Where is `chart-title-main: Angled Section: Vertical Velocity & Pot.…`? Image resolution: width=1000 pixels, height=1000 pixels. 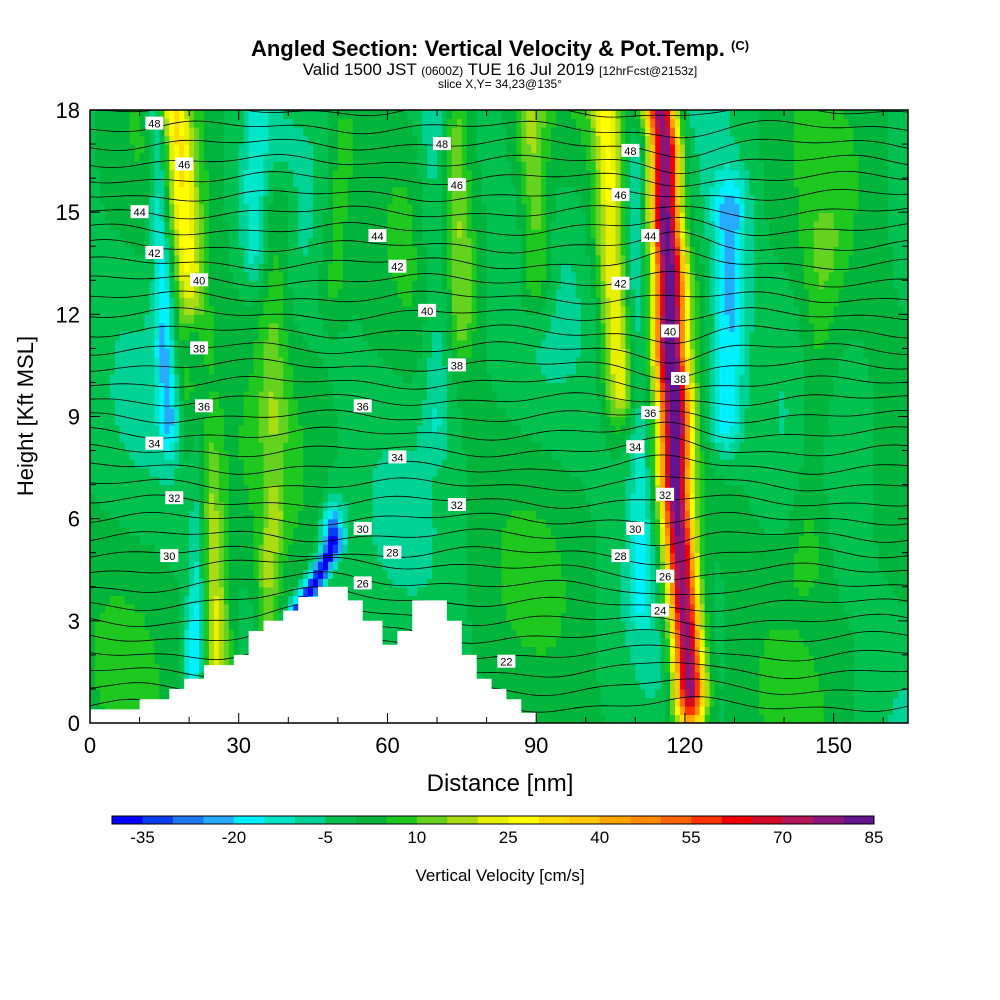 chart-title-main: Angled Section: Vertical Velocity & Pot.… is located at coordinates (487, 48).